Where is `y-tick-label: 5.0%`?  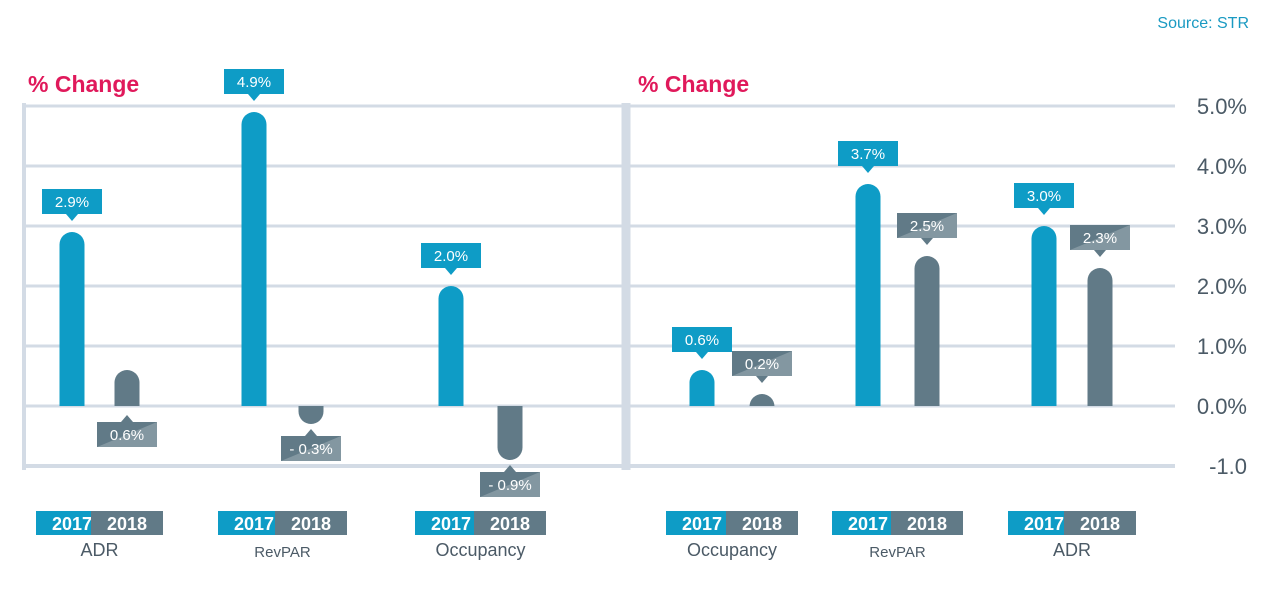 y-tick-label: 5.0% is located at coordinates (1222, 106).